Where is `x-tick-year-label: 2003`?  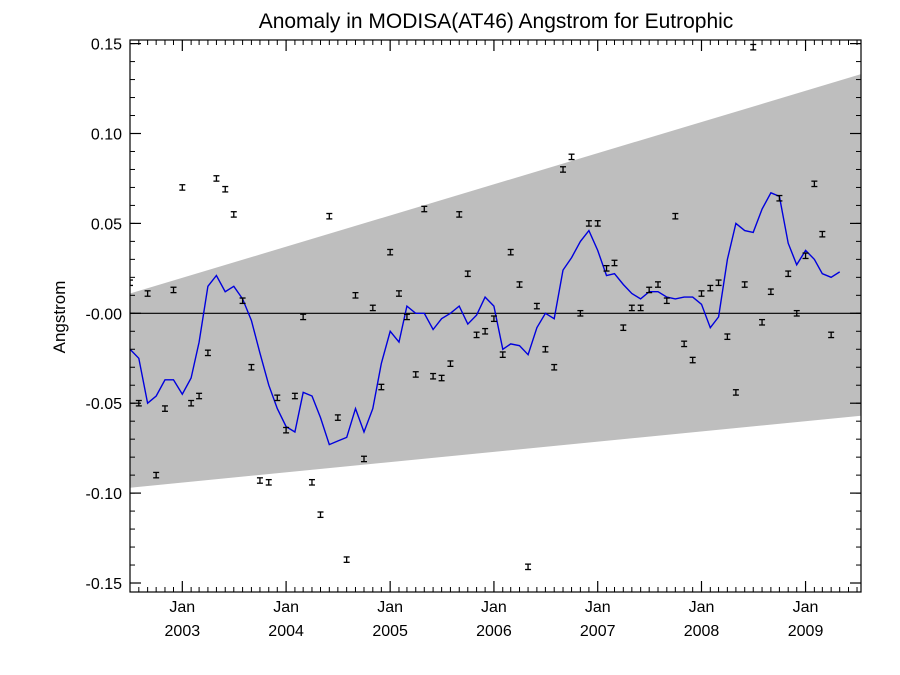 x-tick-year-label: 2003 is located at coordinates (183, 631).